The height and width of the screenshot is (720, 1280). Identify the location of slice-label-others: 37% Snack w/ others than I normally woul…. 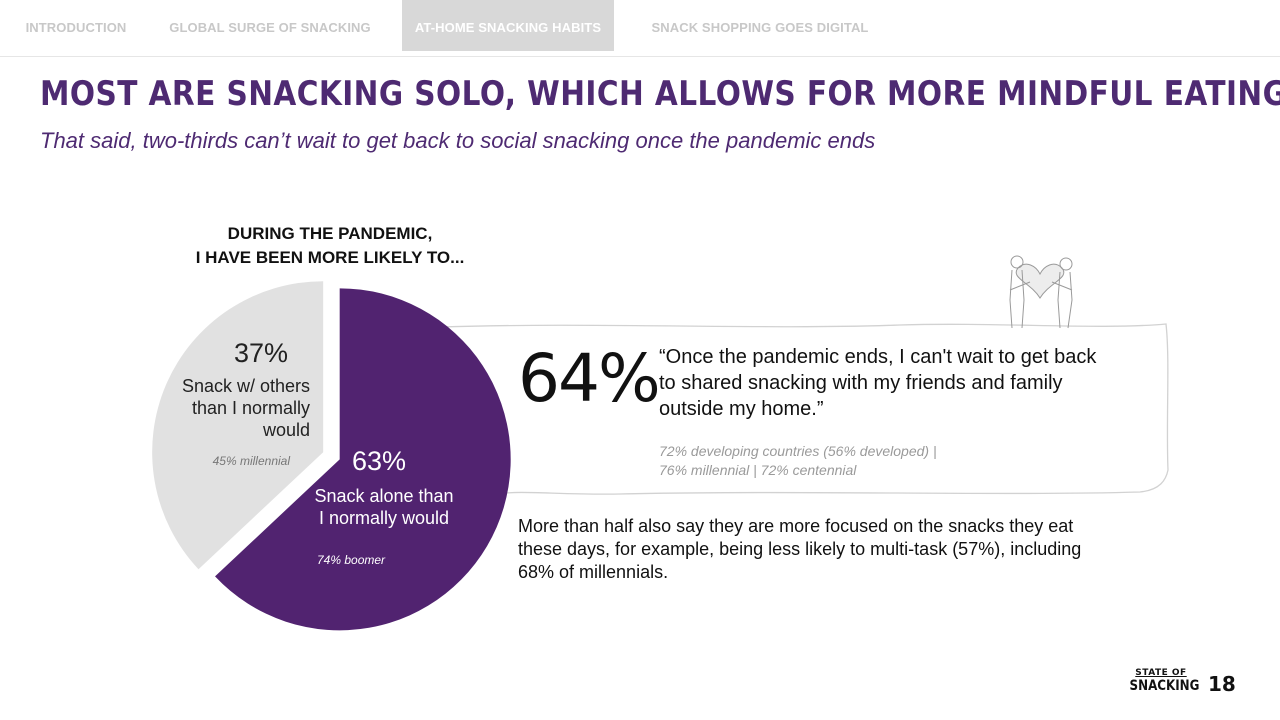
(235, 389).